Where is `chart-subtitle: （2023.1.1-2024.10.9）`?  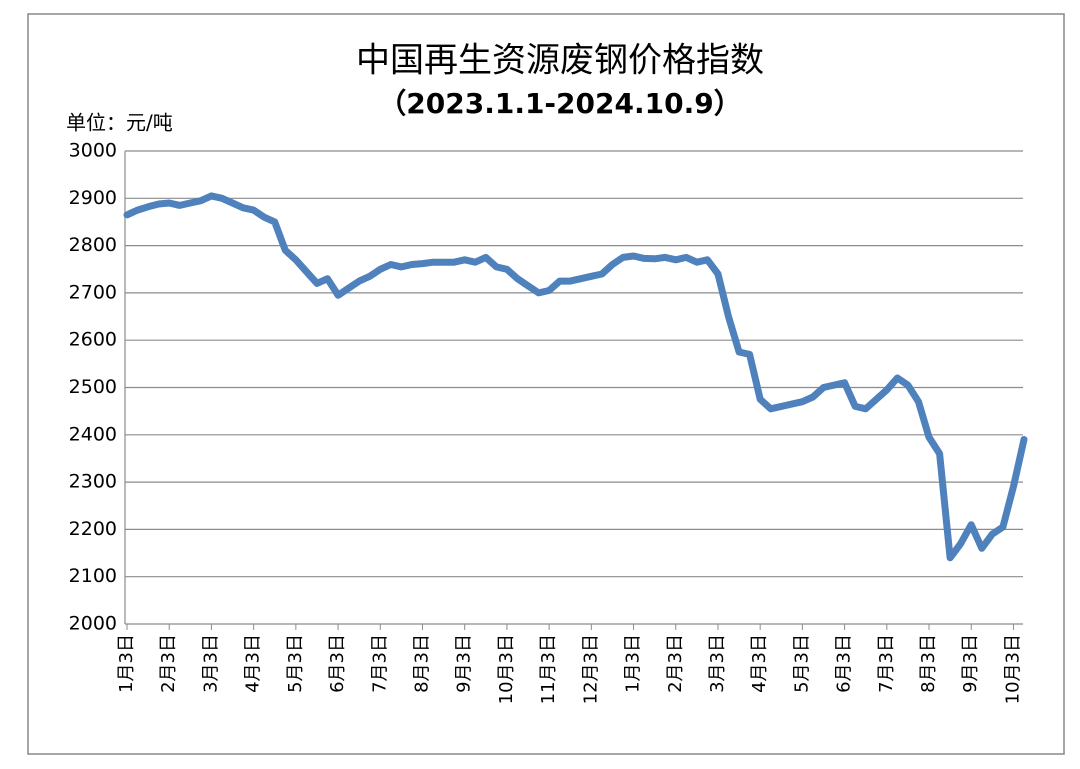
chart-subtitle: （2023.1.1-2024.10.9） is located at coordinates (559, 103).